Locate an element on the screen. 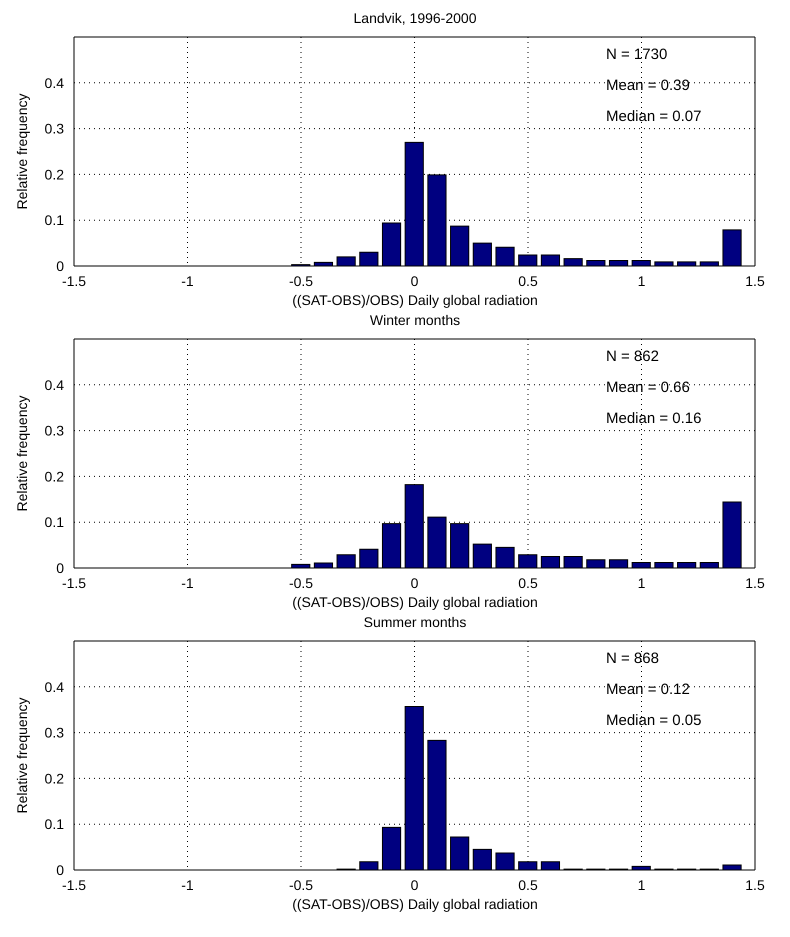  chart-title: Winter months is located at coordinates (415, 320).